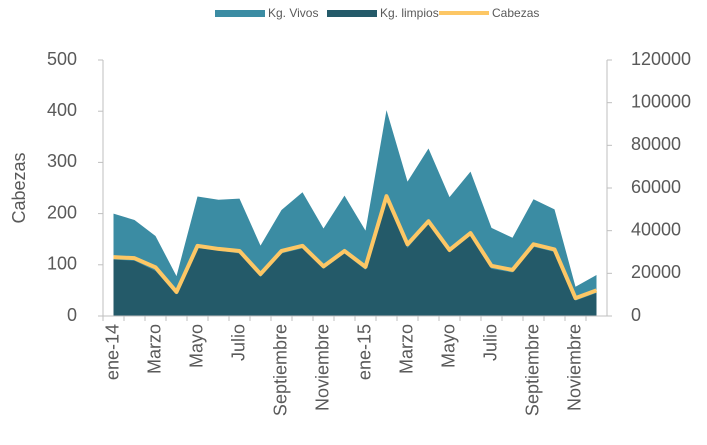 This screenshot has width=707, height=445. I want to click on y-tick-label: 0, so click(72, 315).